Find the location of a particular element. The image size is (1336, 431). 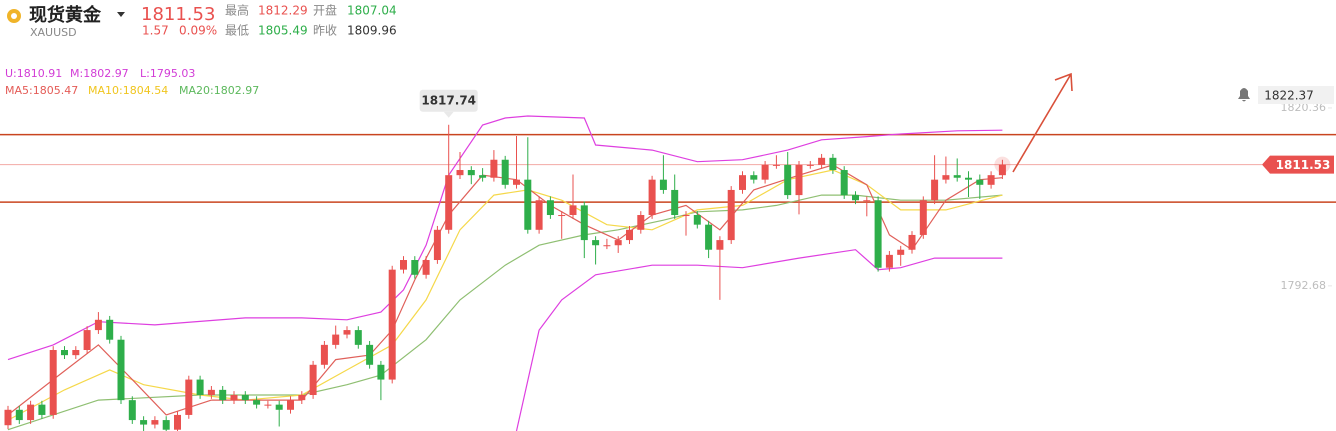

arrow-head is located at coordinates (1063, 82).